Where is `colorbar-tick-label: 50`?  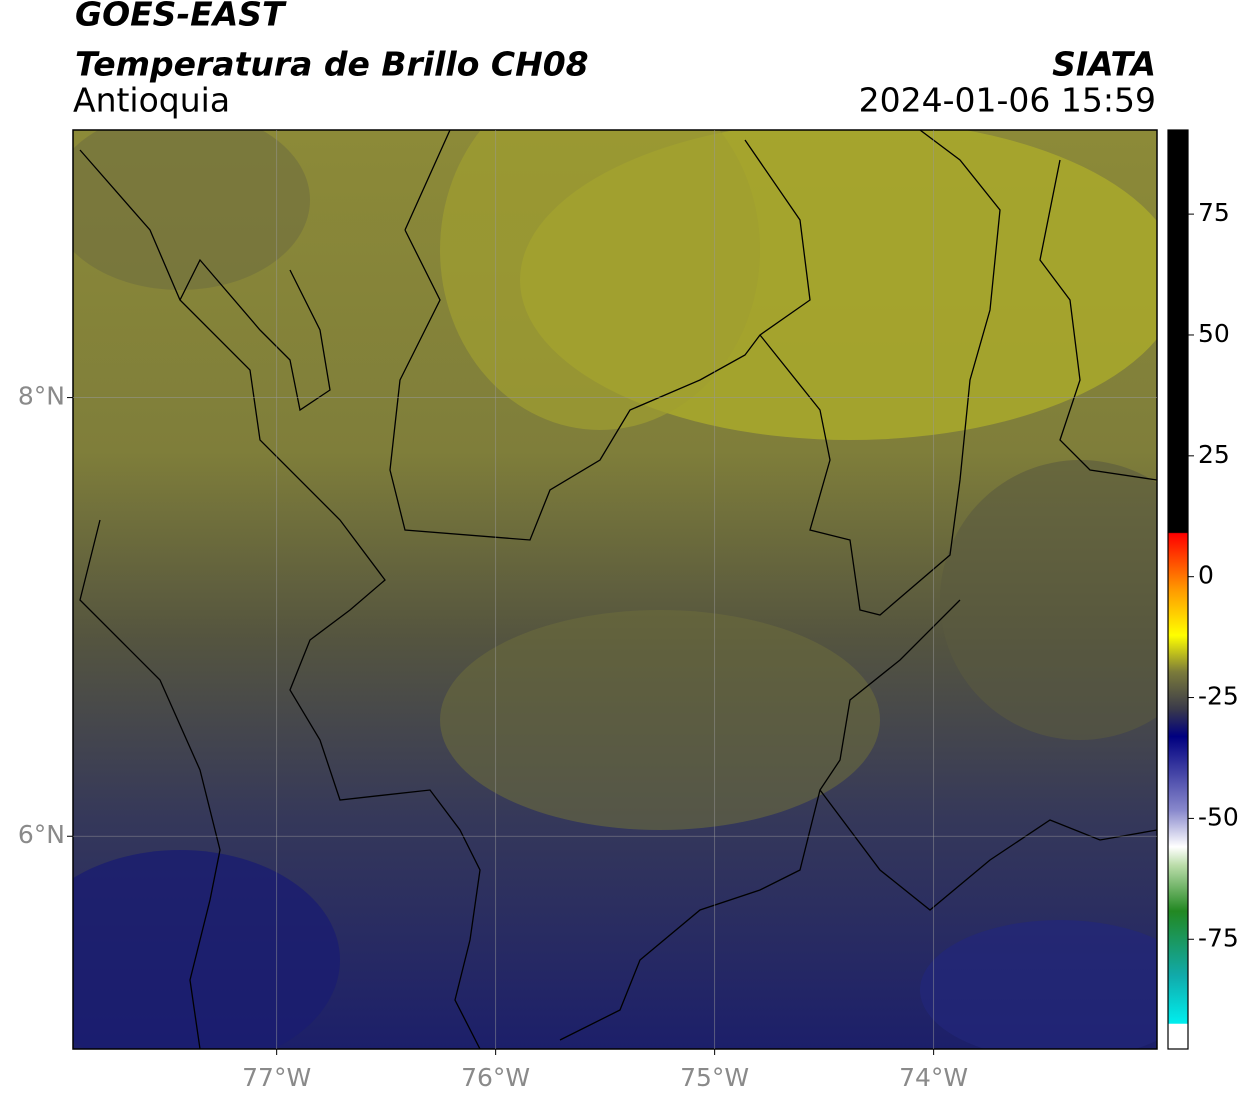 colorbar-tick-label: 50 is located at coordinates (1214, 333).